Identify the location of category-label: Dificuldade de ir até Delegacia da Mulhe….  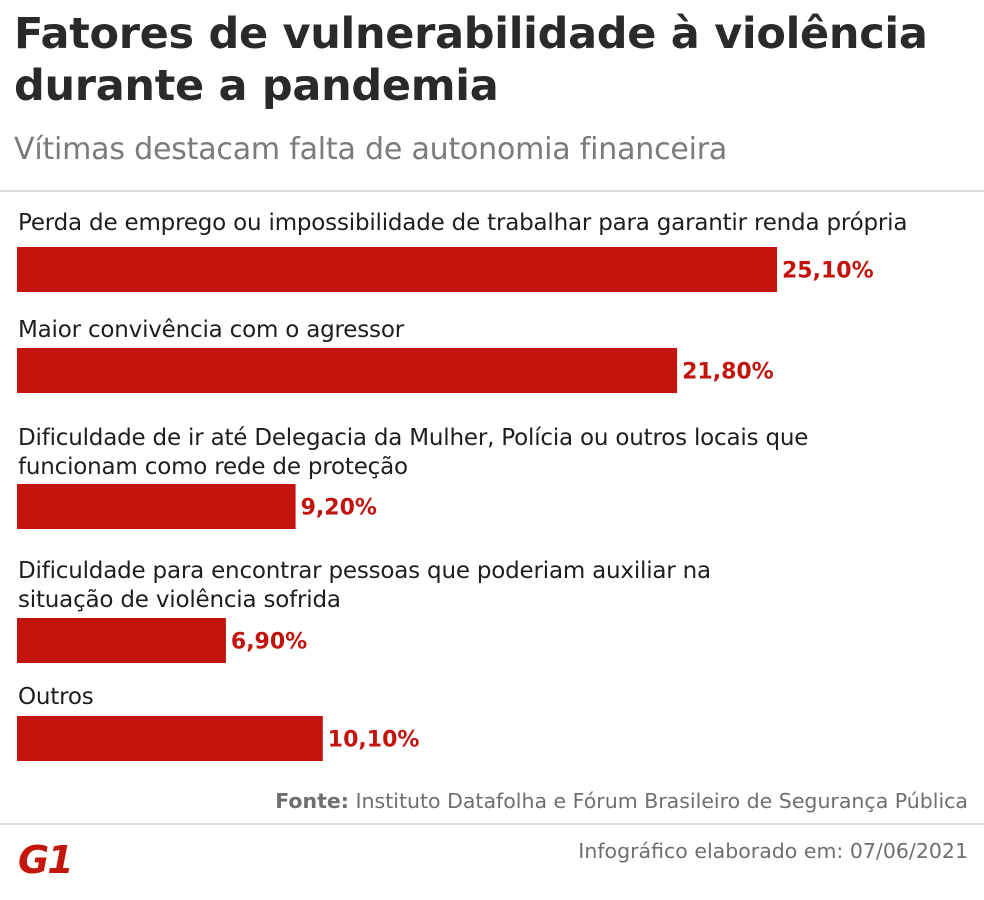
(413, 452).